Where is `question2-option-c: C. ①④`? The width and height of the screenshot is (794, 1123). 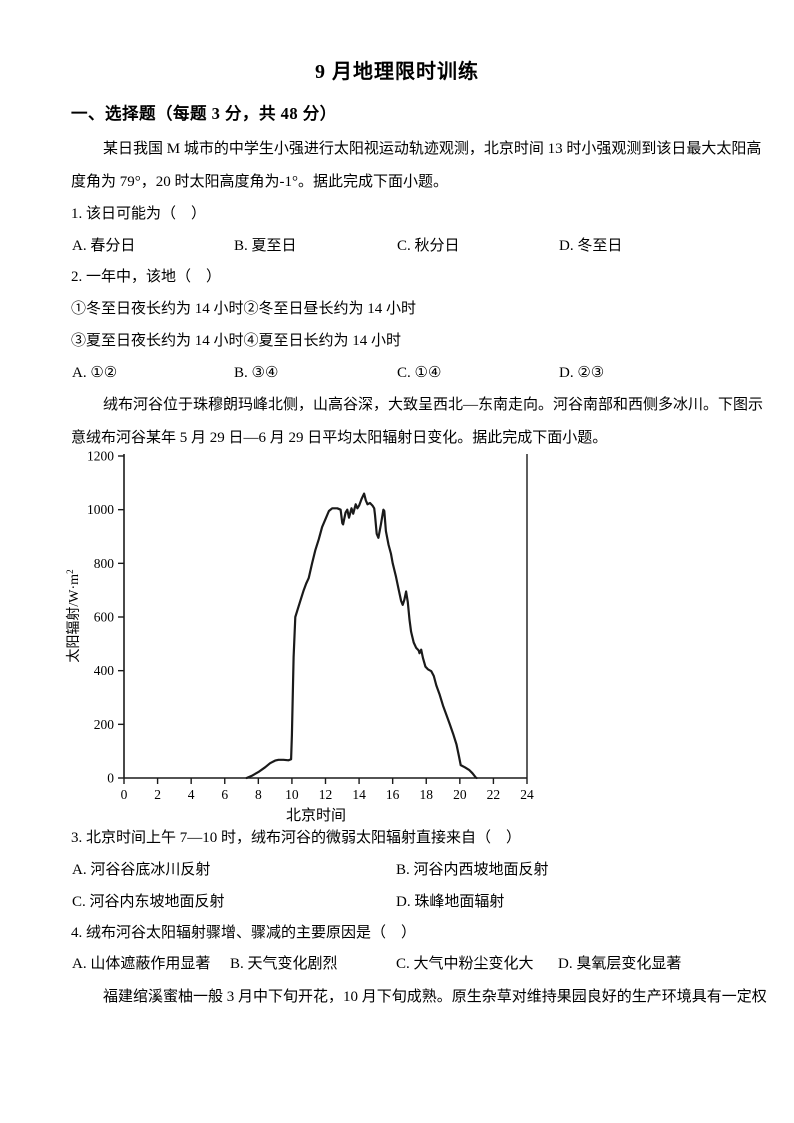 question2-option-c: C. ①④ is located at coordinates (419, 373).